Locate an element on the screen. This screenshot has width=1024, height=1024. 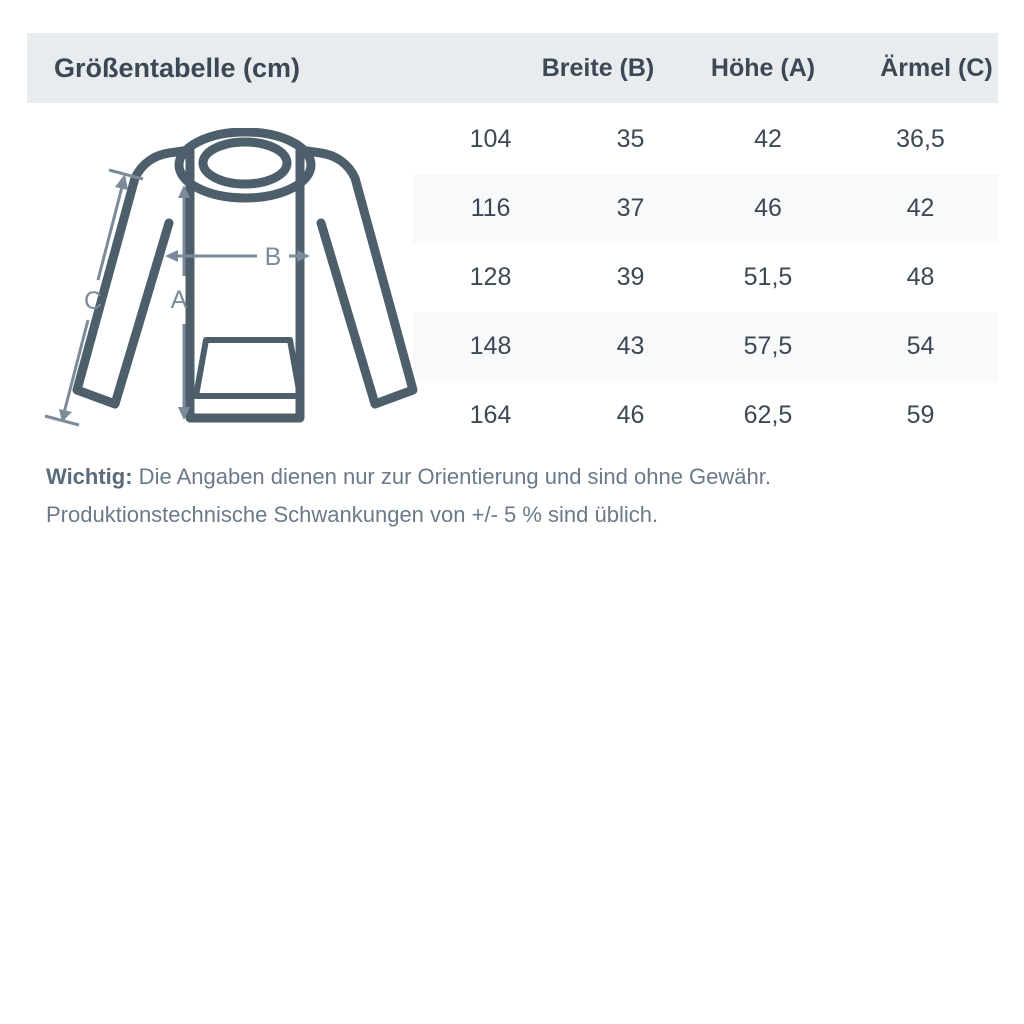
hoodie-garment-icon is located at coordinates (245, 275).